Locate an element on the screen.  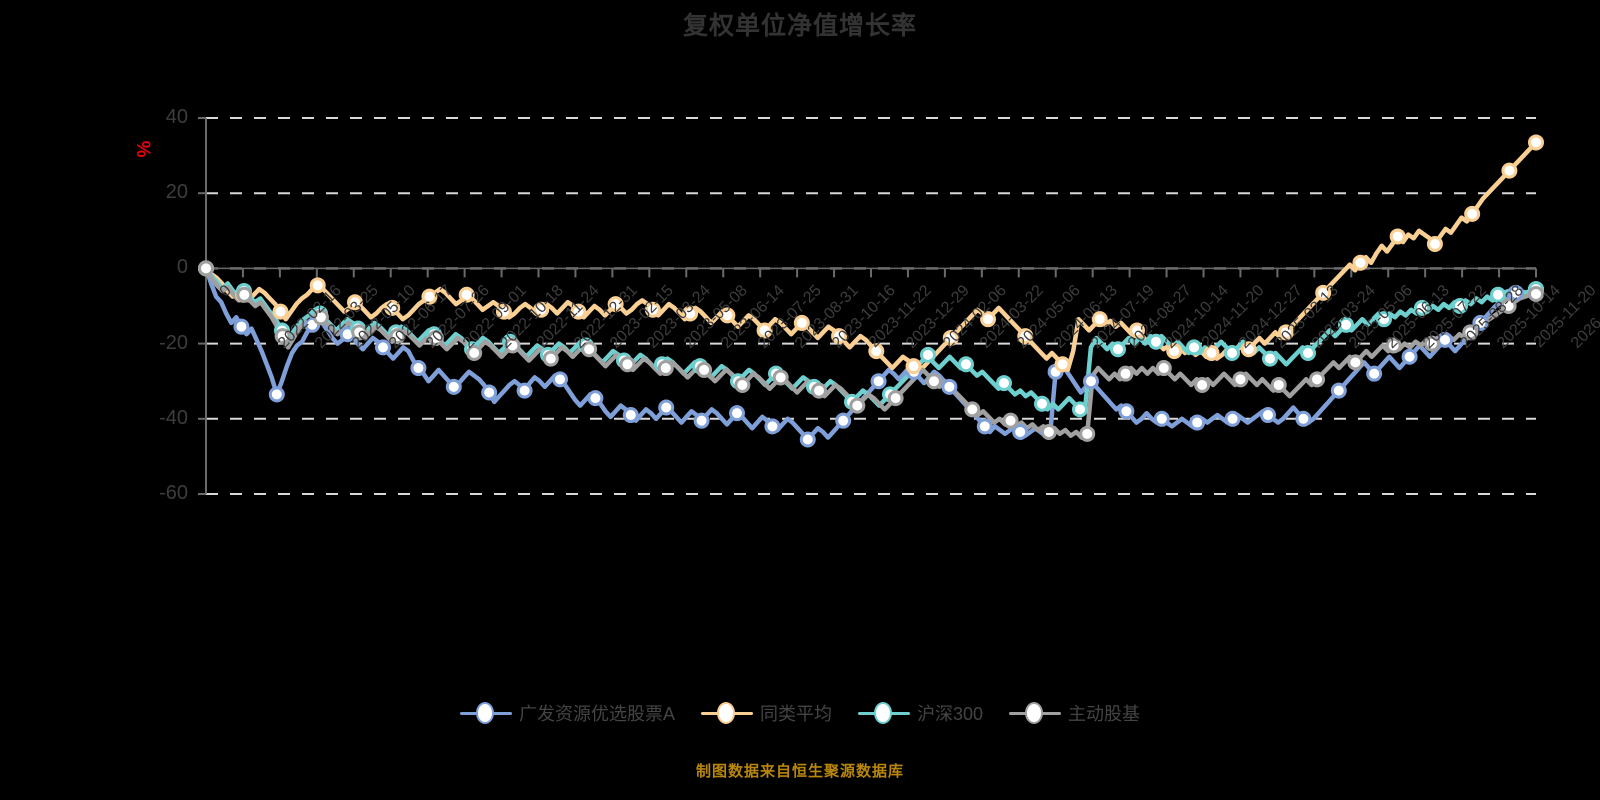
legend-label: 沪深300 is located at coordinates (950, 714).